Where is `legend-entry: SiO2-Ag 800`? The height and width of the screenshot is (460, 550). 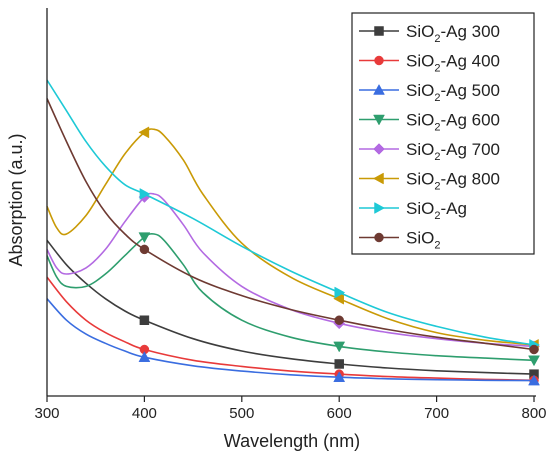 legend-entry: SiO2-Ag 800 is located at coordinates (429, 181).